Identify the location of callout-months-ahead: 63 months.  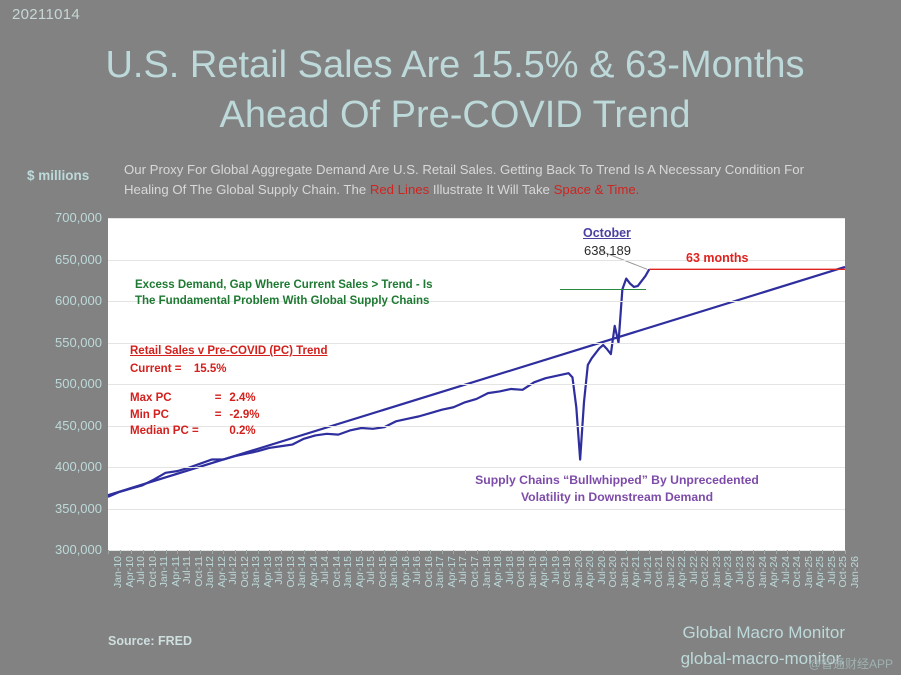
(717, 258).